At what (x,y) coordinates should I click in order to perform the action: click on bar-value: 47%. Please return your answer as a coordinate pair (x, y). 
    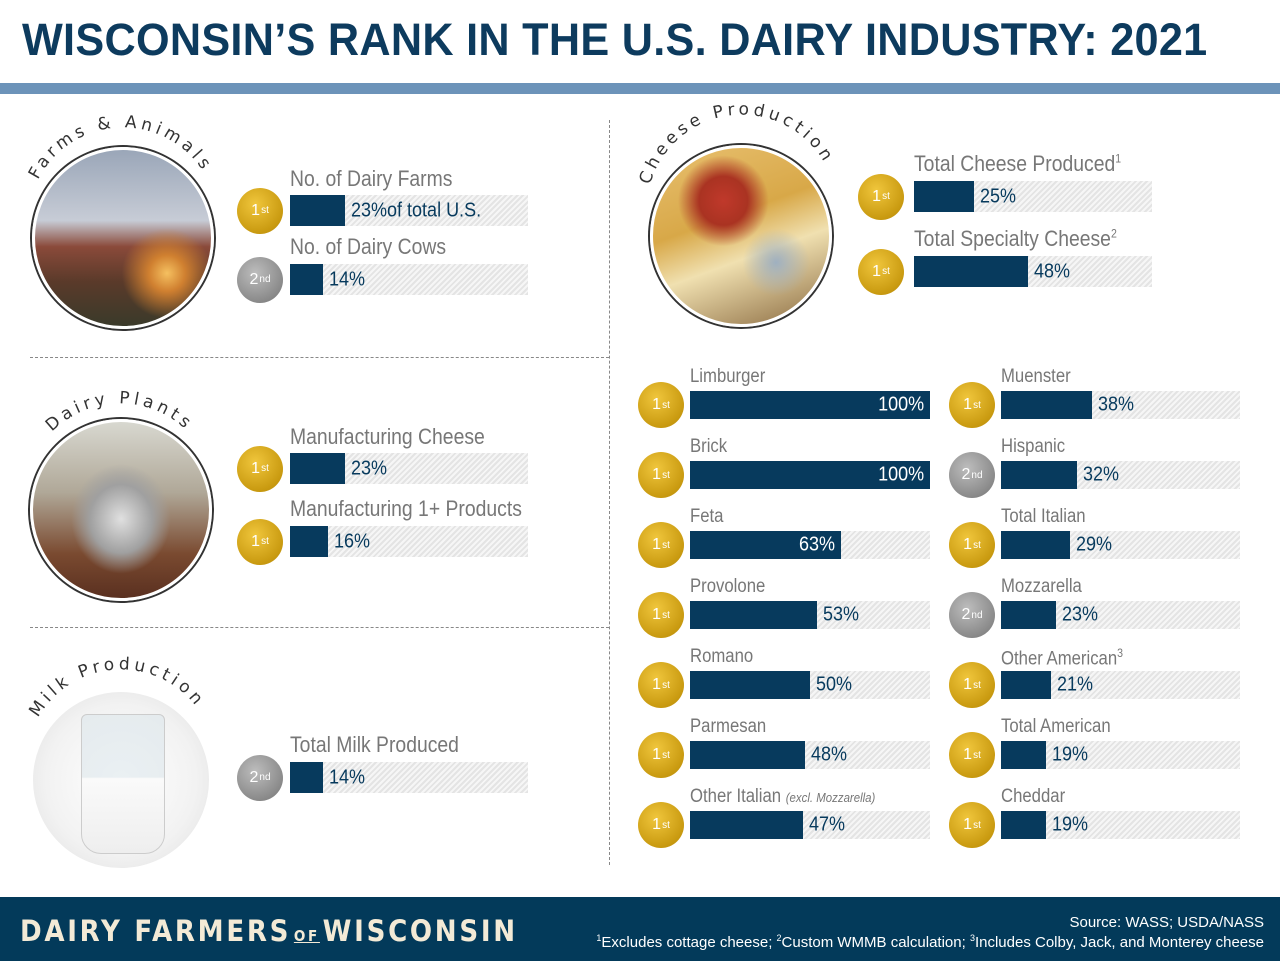
    Looking at the image, I should click on (826, 824).